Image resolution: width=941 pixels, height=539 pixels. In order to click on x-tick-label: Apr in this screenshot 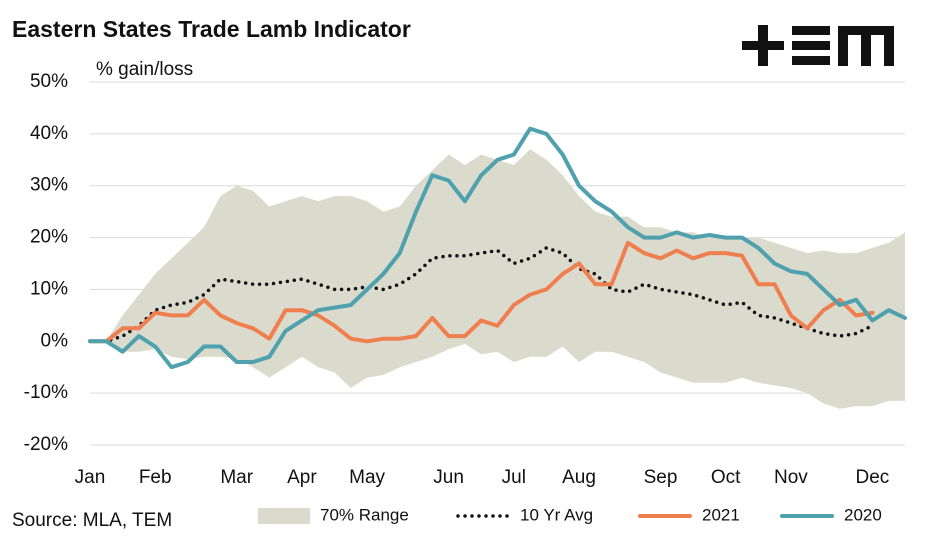, I will do `click(302, 477)`.